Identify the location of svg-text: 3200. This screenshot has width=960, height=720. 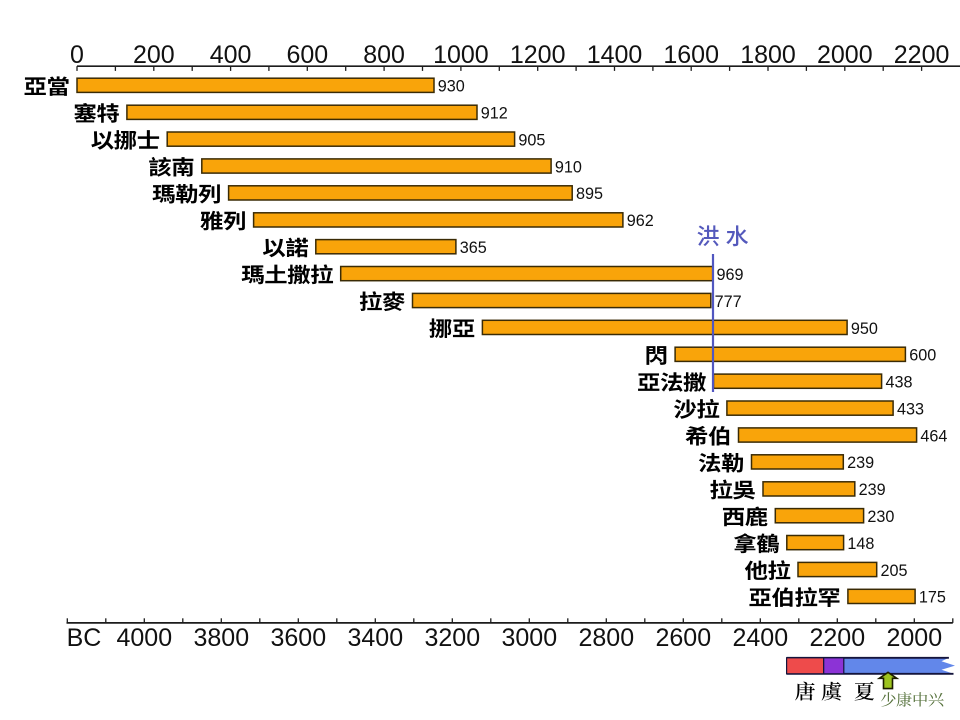
(452, 638).